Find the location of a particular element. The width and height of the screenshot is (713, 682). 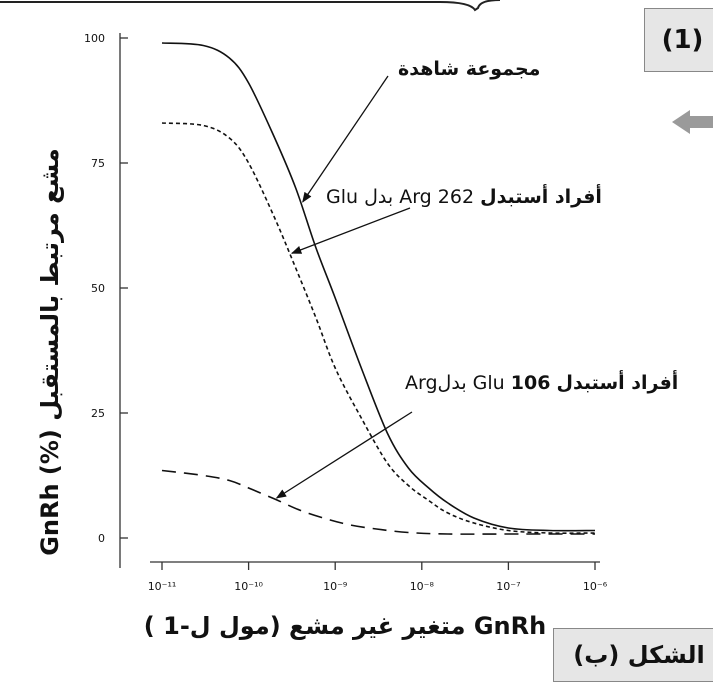

x-axis-label: GnRh متغير غير مشع (مول ل-1 ) is located at coordinates (345, 626).